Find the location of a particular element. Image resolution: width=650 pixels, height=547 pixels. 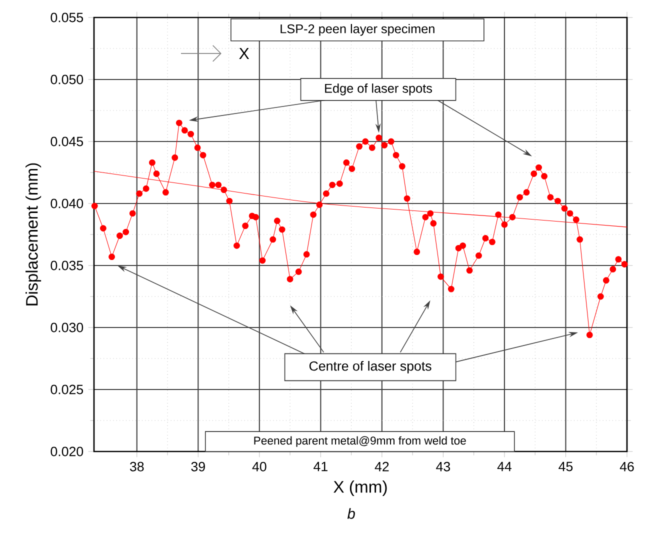

y-tick-label: 0.055 is located at coordinates (67, 17).